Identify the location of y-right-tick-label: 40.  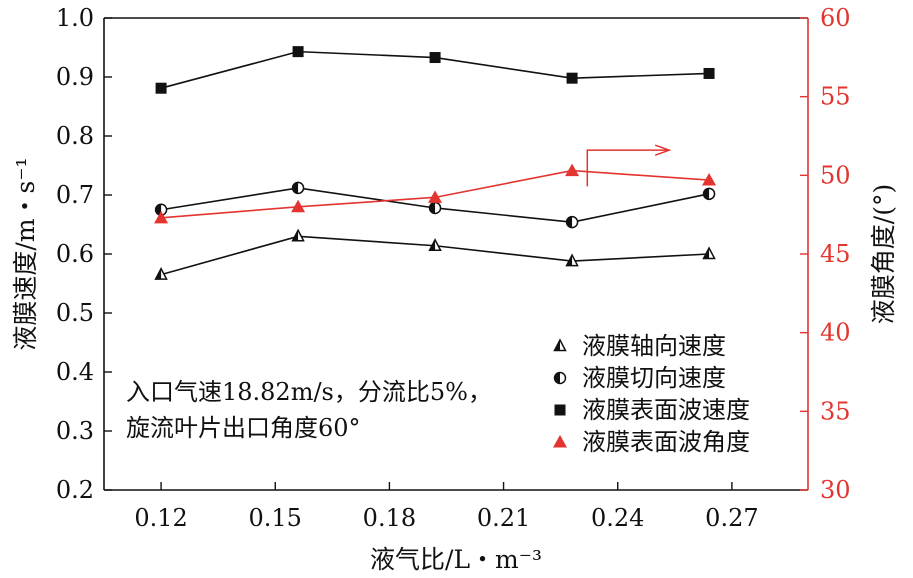
(835, 333).